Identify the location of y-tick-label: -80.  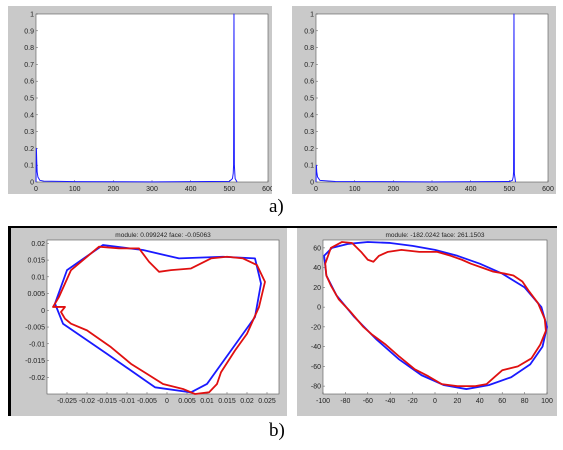
(316, 387).